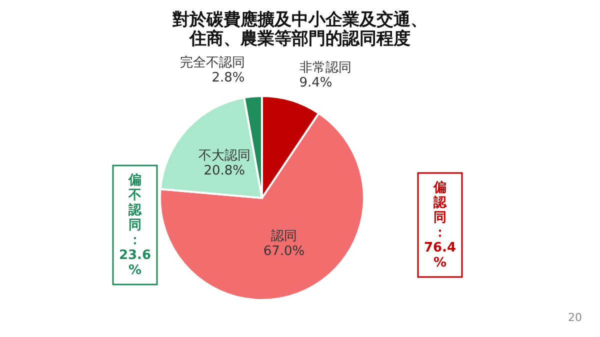 The width and height of the screenshot is (600, 337). Describe the element at coordinates (212, 62) in the screenshot. I see `slice-label: 完全不認同` at that location.